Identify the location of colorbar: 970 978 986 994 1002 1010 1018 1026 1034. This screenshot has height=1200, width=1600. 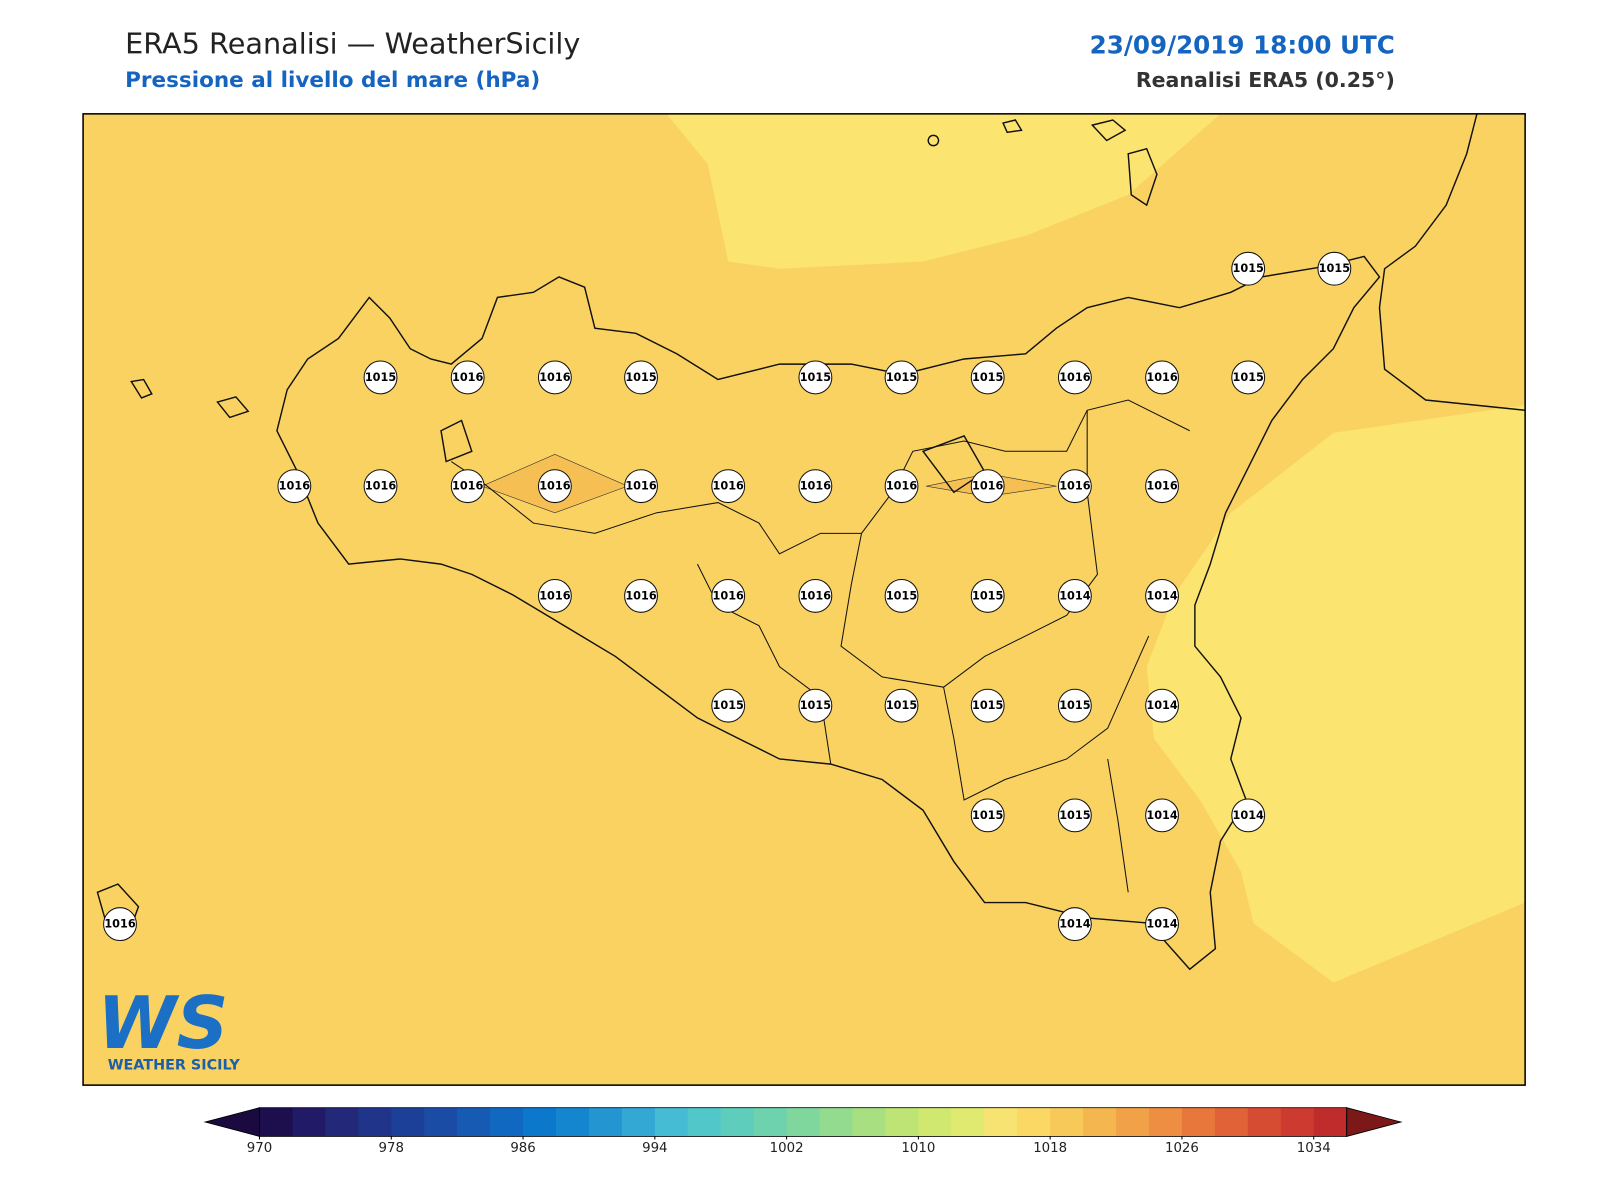
(803, 1131).